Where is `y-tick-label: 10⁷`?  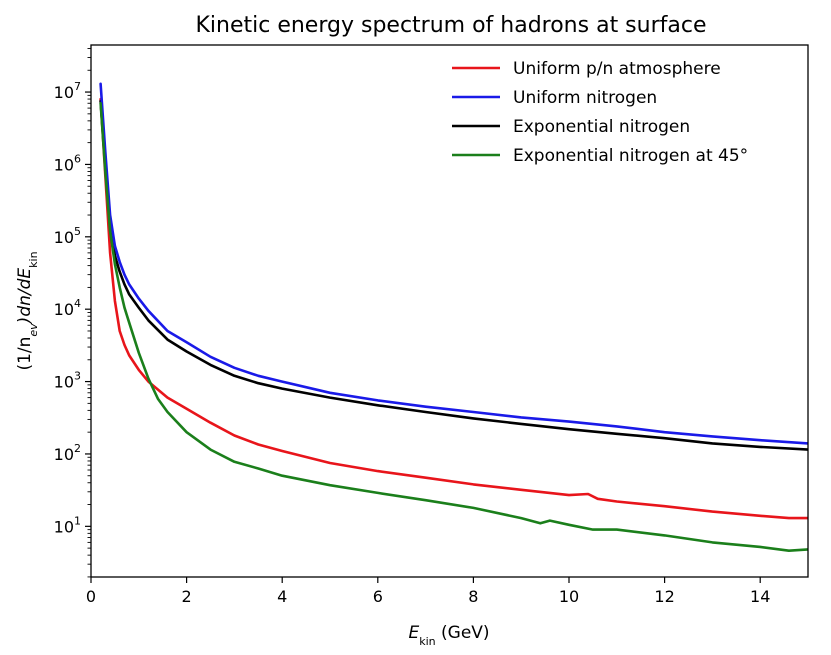 y-tick-label: 10⁷ is located at coordinates (67, 91).